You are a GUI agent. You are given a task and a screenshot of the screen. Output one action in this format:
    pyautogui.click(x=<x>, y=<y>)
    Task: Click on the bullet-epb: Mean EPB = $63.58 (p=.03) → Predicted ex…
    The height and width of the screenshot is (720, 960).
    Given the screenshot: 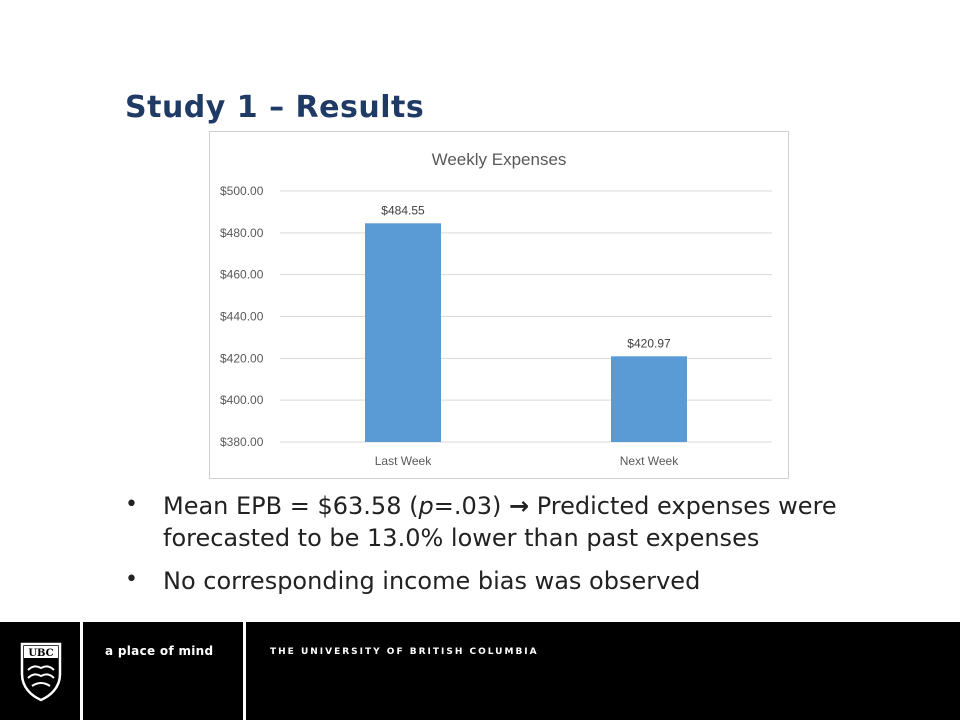 What is the action you would take?
    pyautogui.click(x=525, y=522)
    